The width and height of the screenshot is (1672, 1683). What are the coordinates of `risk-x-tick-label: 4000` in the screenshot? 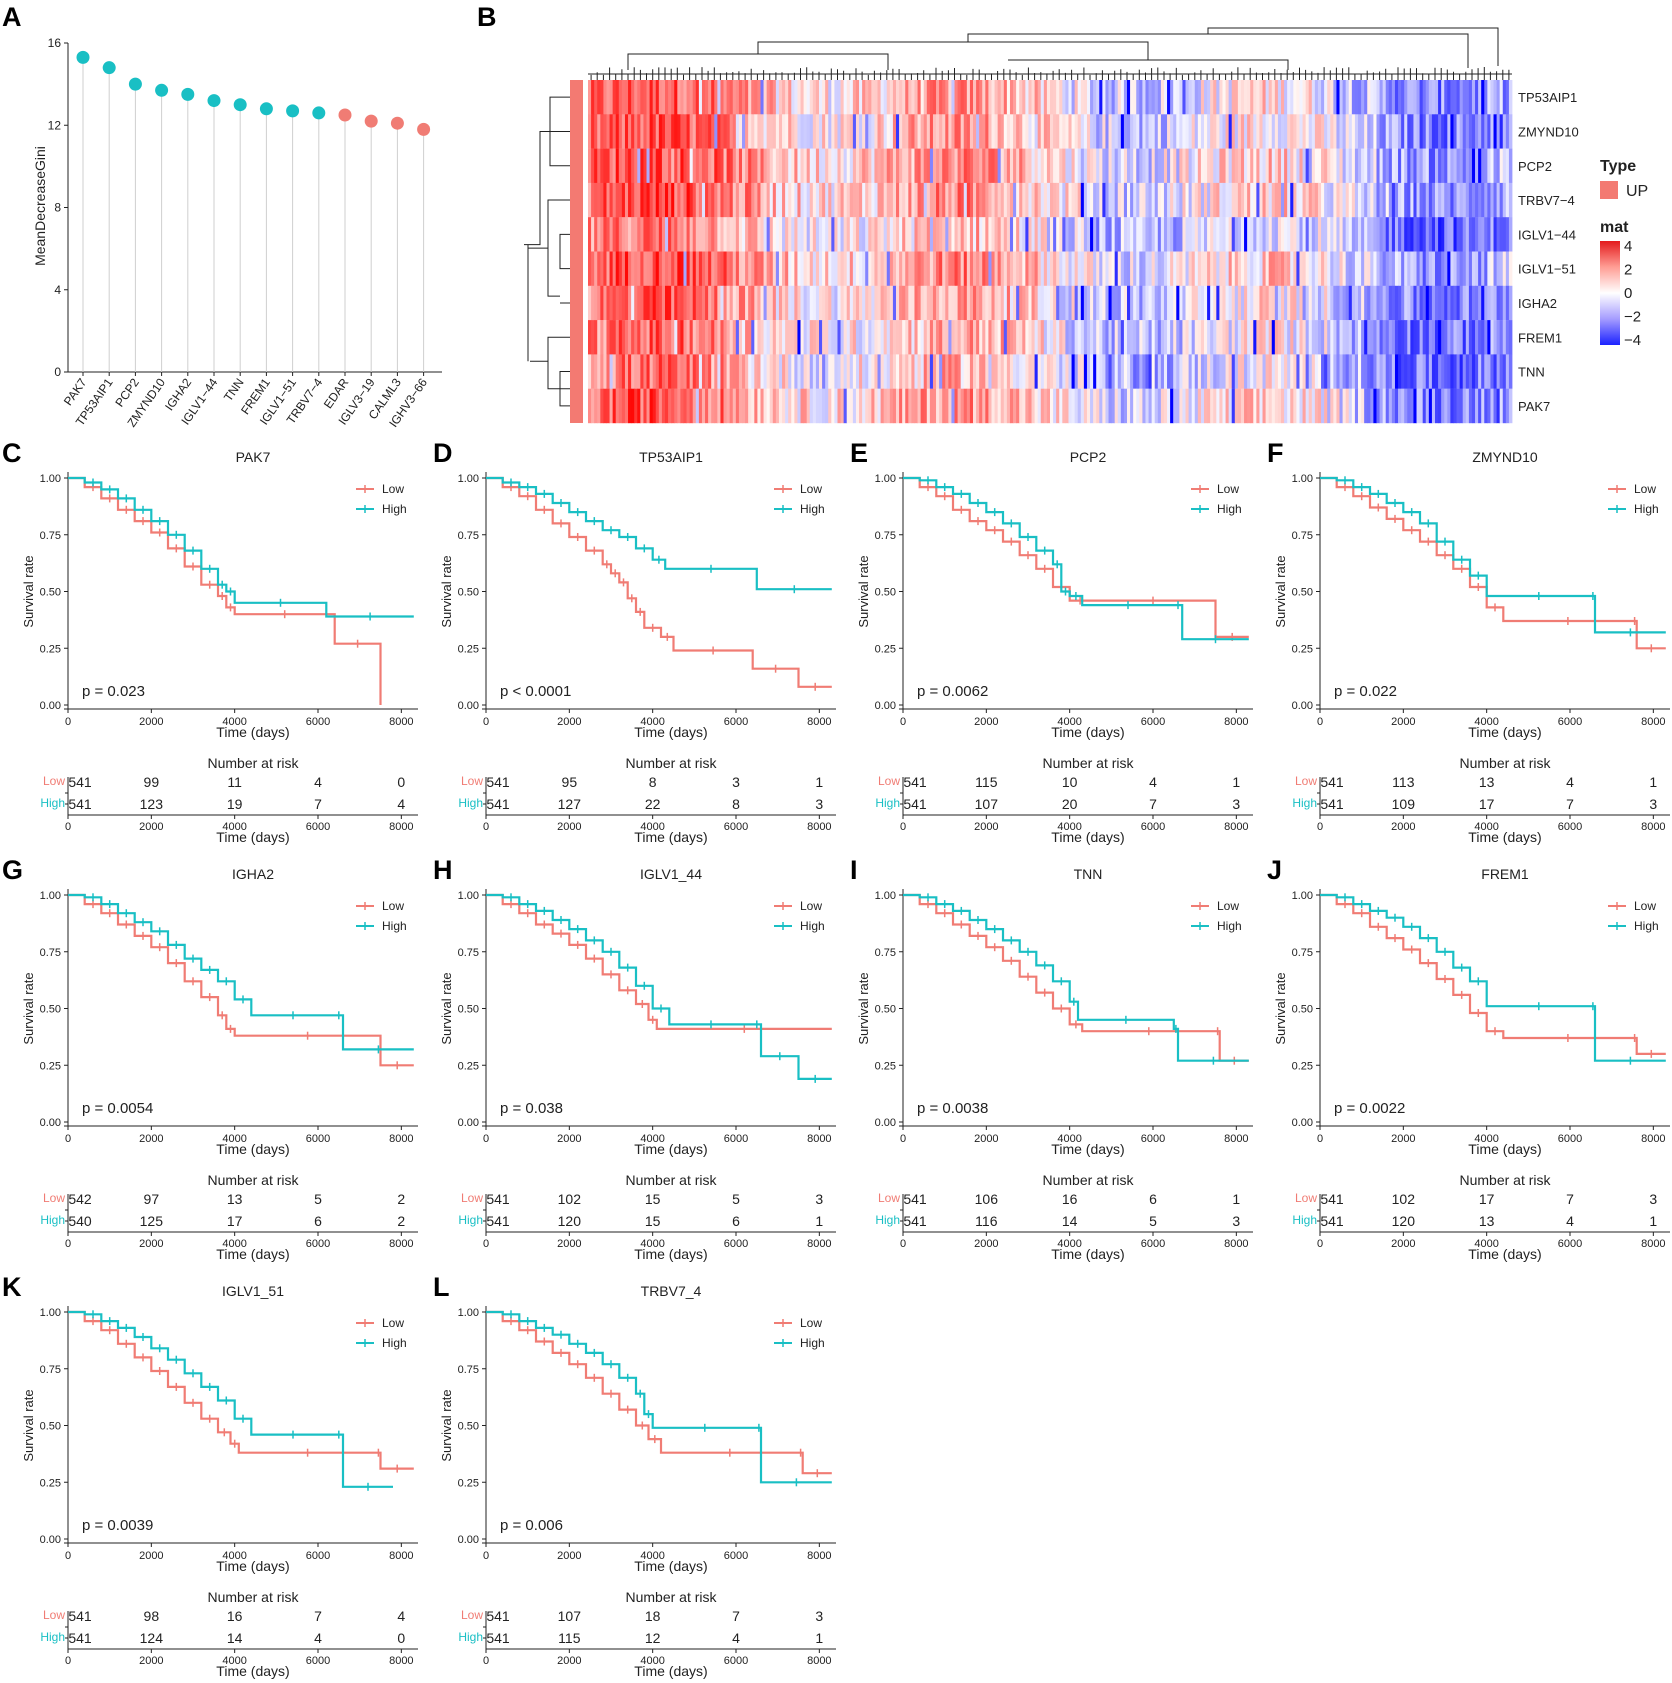 It's located at (234, 1661).